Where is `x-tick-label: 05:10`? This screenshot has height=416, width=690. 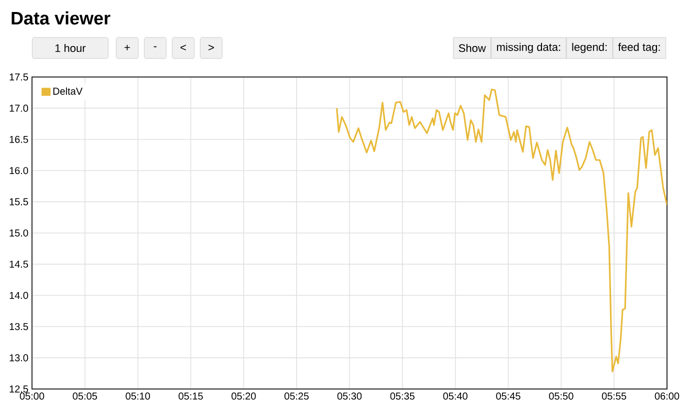 x-tick-label: 05:10 is located at coordinates (138, 396).